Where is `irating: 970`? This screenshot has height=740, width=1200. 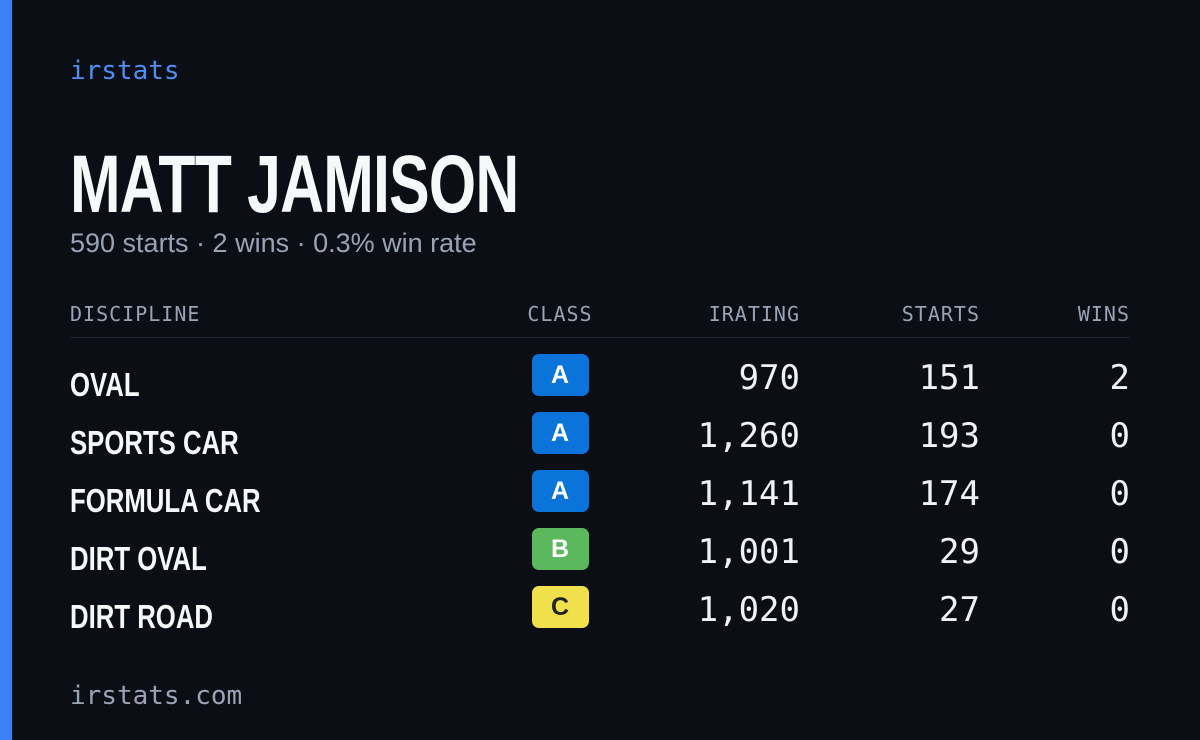
irating: 970 is located at coordinates (769, 378).